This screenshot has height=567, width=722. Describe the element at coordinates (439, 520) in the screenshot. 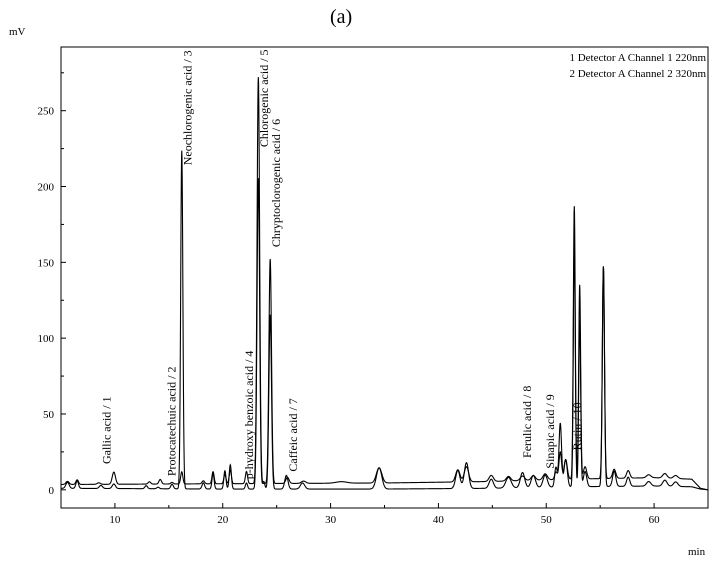

I see `x-tick-label: 40` at that location.